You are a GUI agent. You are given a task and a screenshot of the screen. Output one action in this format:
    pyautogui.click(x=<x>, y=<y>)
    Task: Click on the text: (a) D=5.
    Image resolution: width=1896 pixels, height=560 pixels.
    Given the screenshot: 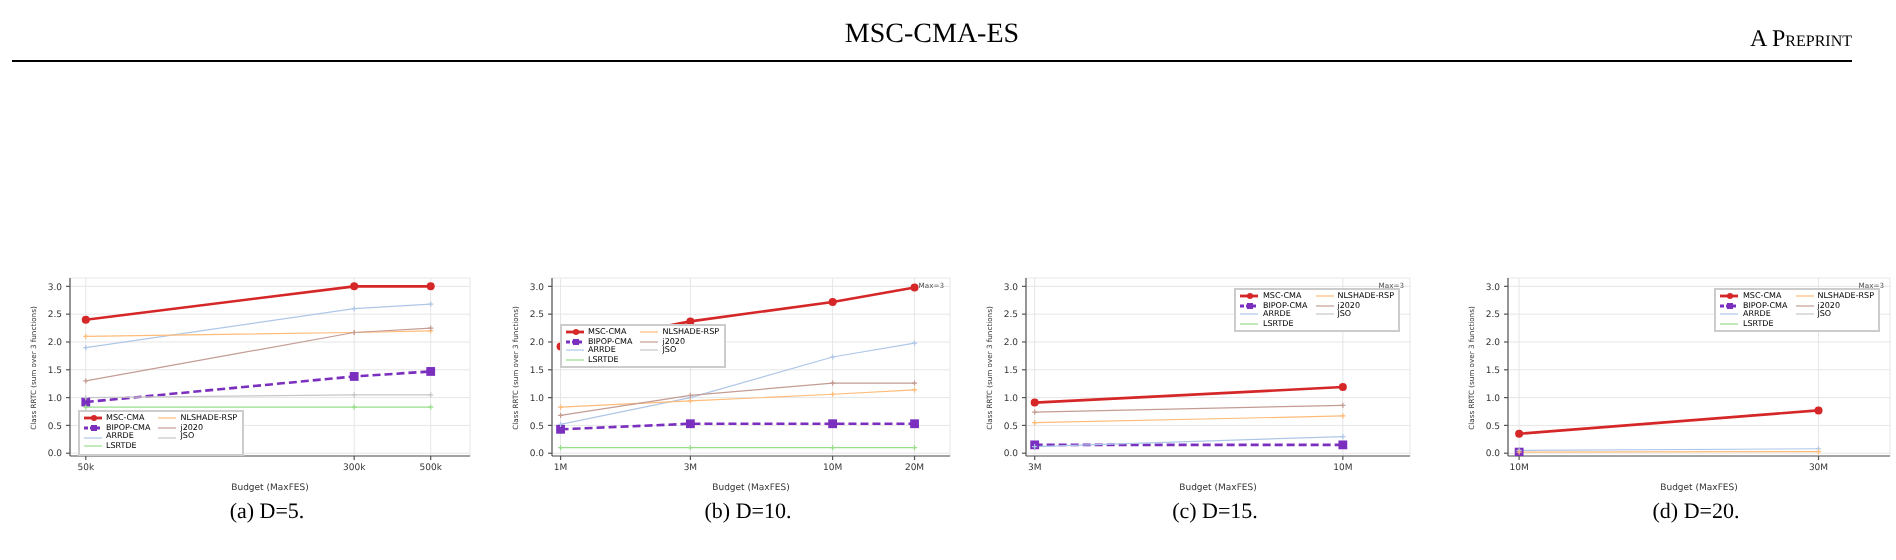 What is the action you would take?
    pyautogui.click(x=267, y=512)
    